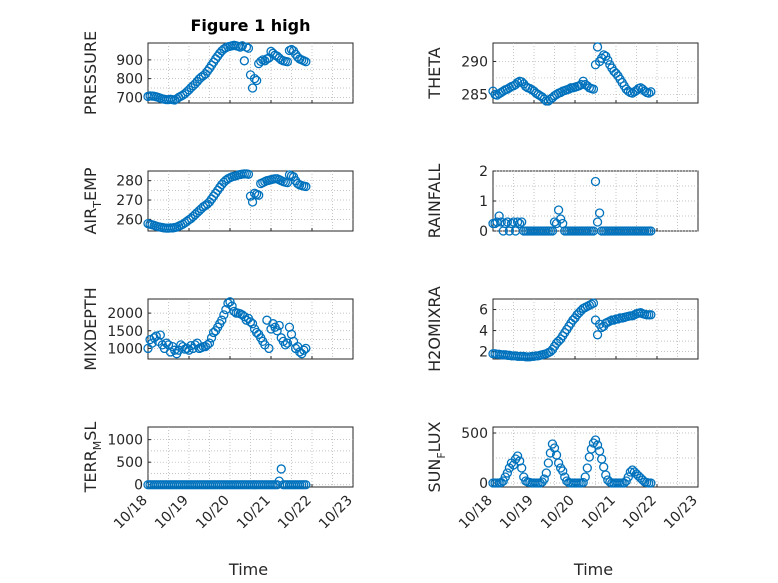 Image resolution: width=778 pixels, height=583 pixels. I want to click on y-tick-label: 260, so click(129, 220).